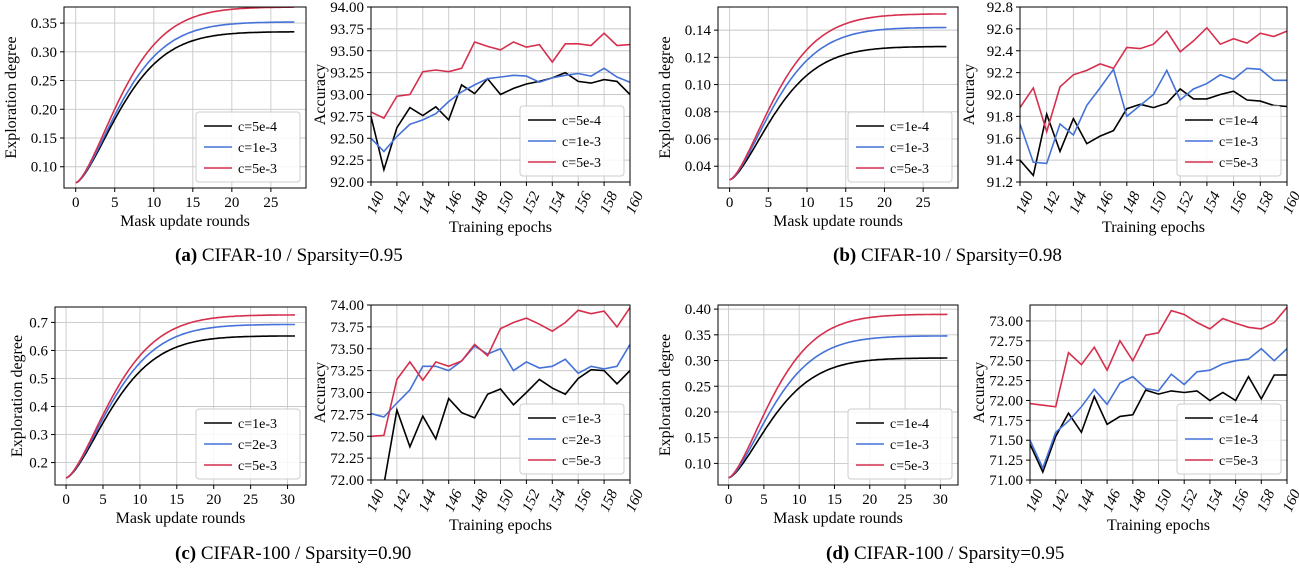 The width and height of the screenshot is (1299, 576). What do you see at coordinates (581, 121) in the screenshot?
I see `legend-label: c=5e-4` at bounding box center [581, 121].